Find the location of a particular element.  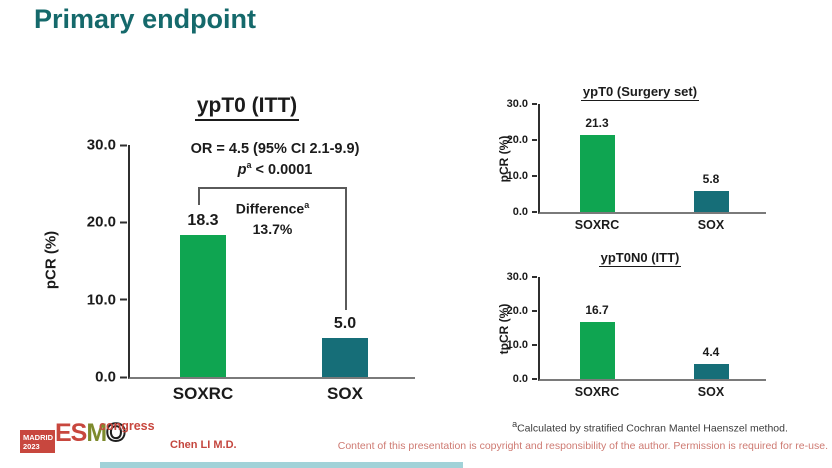

page-title: Primary endpoint is located at coordinates (145, 19).